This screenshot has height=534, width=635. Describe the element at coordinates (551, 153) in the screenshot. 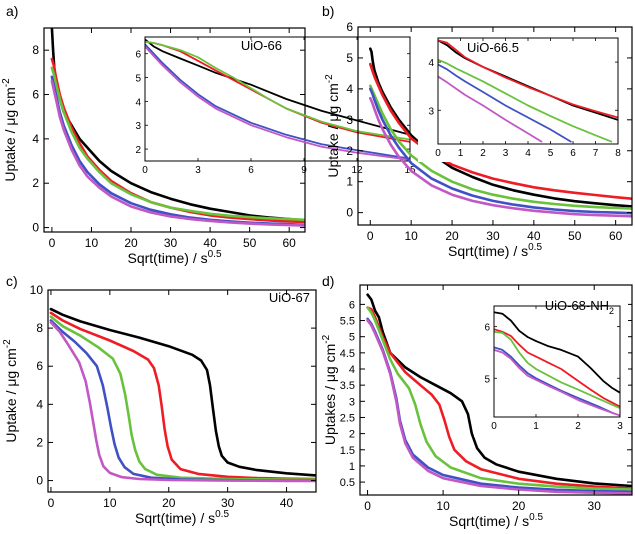

I see `inset-x-tick-label: 5` at that location.